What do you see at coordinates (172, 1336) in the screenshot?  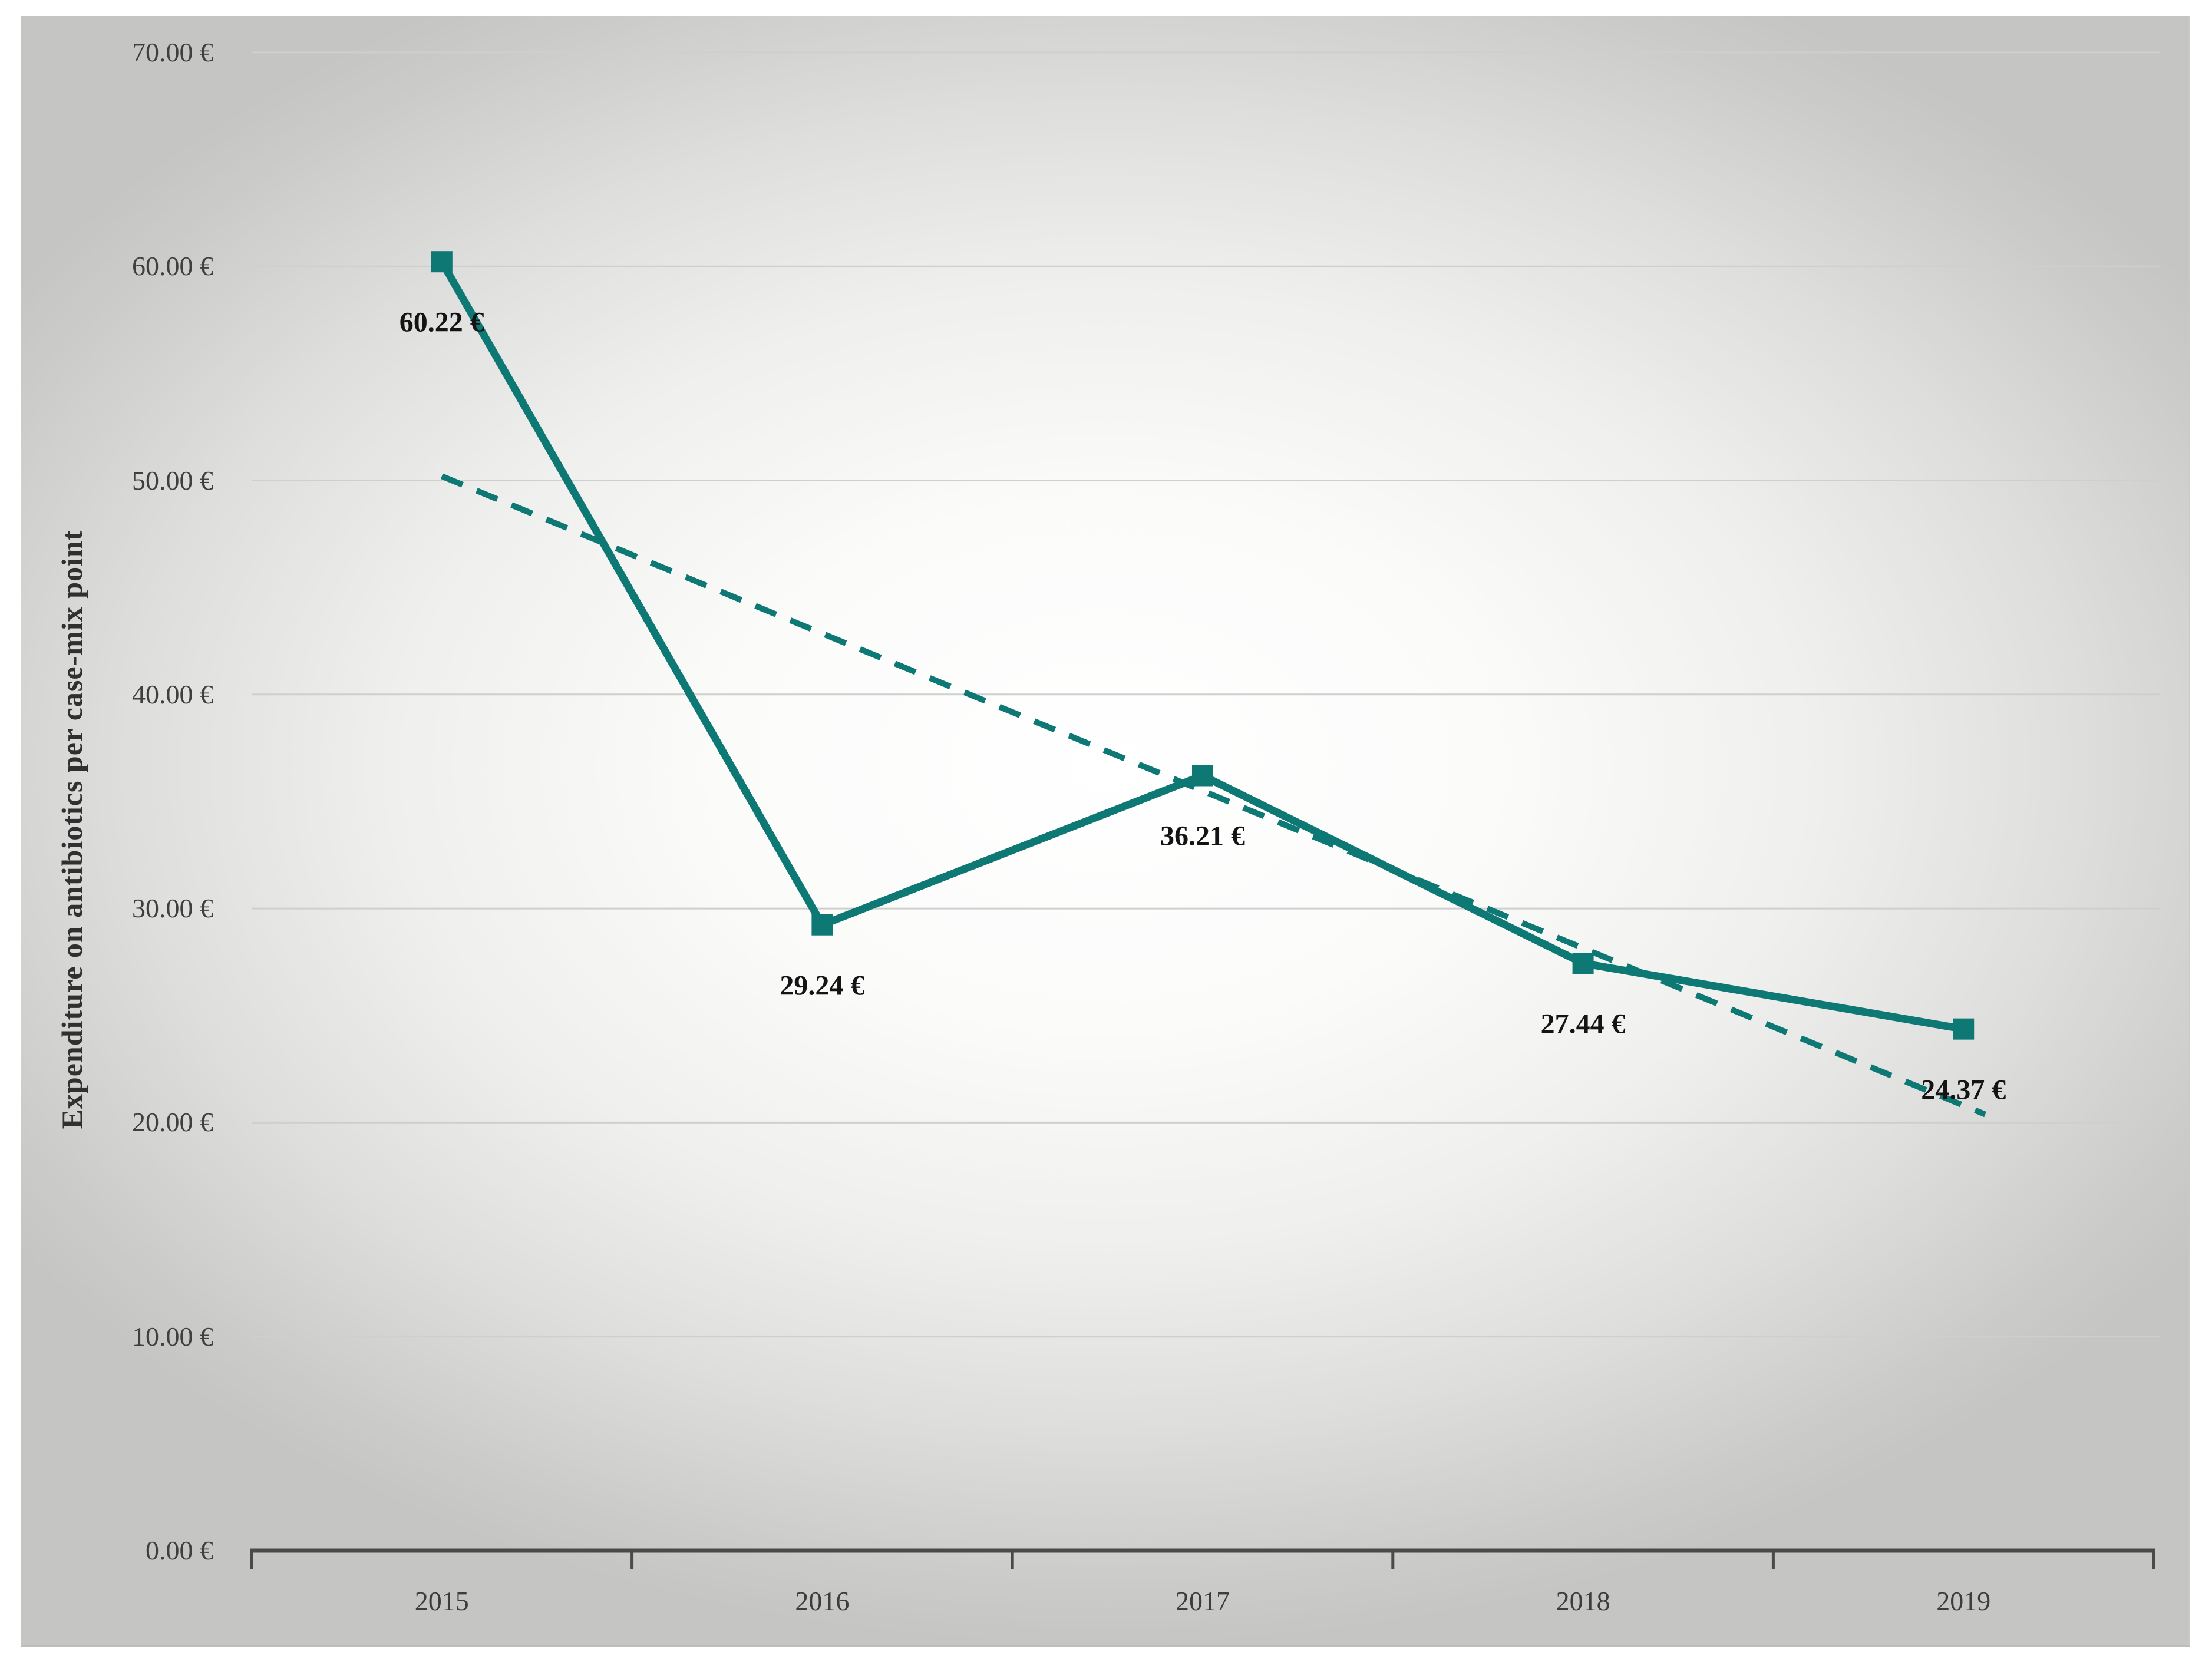 I see `y-tick-label: 10.00 €` at bounding box center [172, 1336].